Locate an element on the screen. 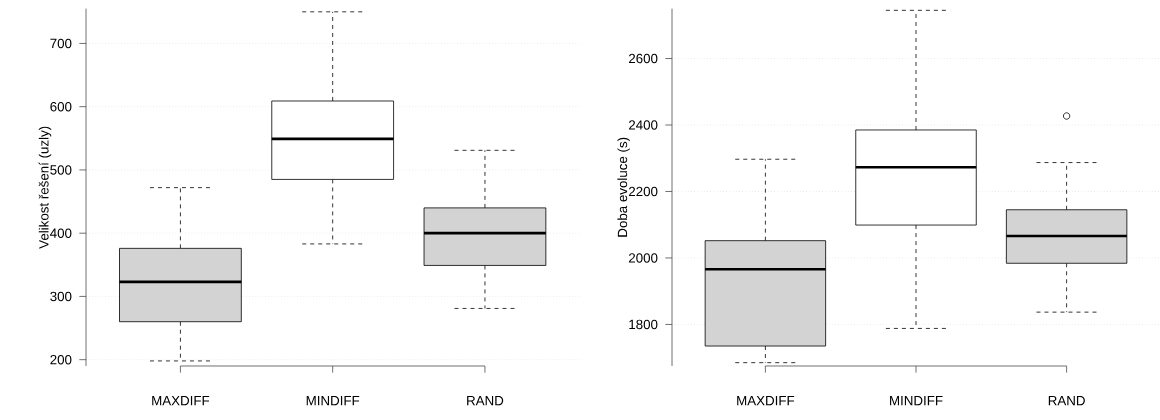  y-tick-label: 500 is located at coordinates (61, 170).